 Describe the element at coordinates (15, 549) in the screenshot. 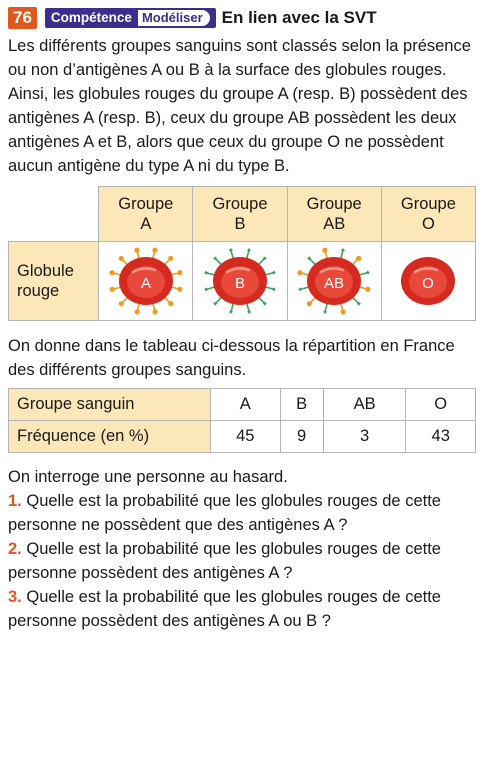

I see `question-2-number: 2.` at that location.